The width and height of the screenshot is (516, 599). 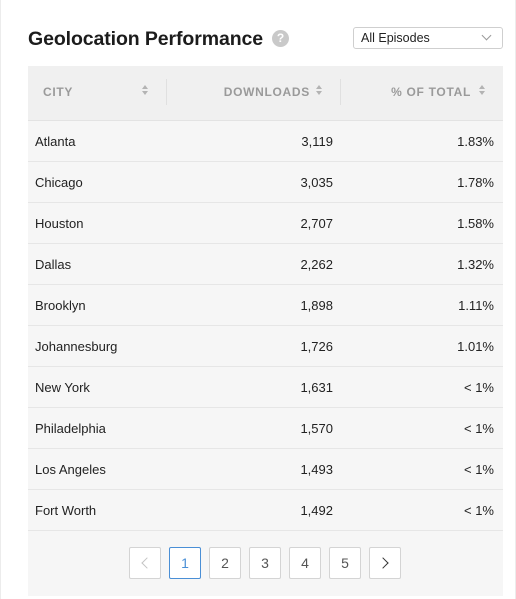 I want to click on downloads-cell: 1,898, so click(x=316, y=305).